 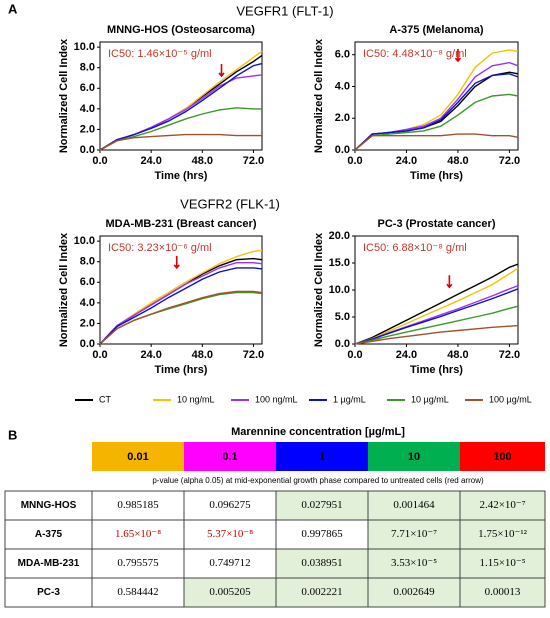 What do you see at coordinates (137, 592) in the screenshot?
I see `p-value: 0.584442` at bounding box center [137, 592].